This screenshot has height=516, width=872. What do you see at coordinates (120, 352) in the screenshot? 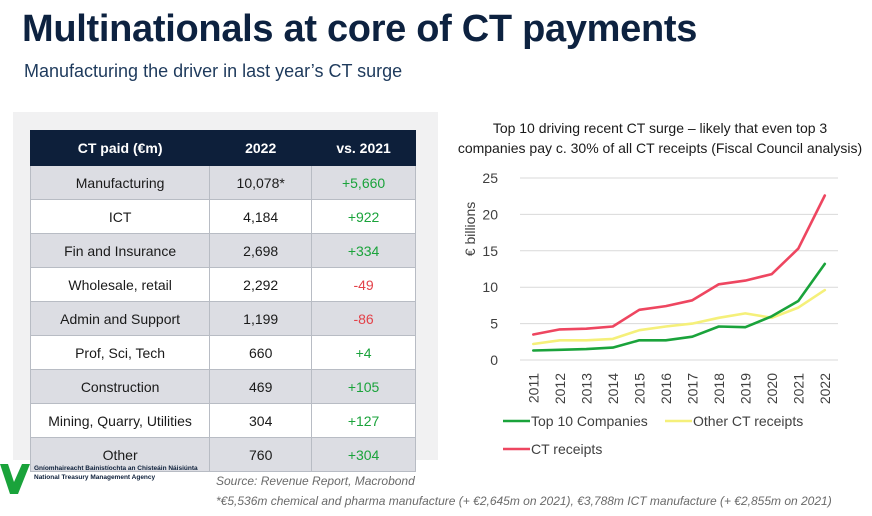
I see `cell-sector: Prof, Sci, Tech` at bounding box center [120, 352].